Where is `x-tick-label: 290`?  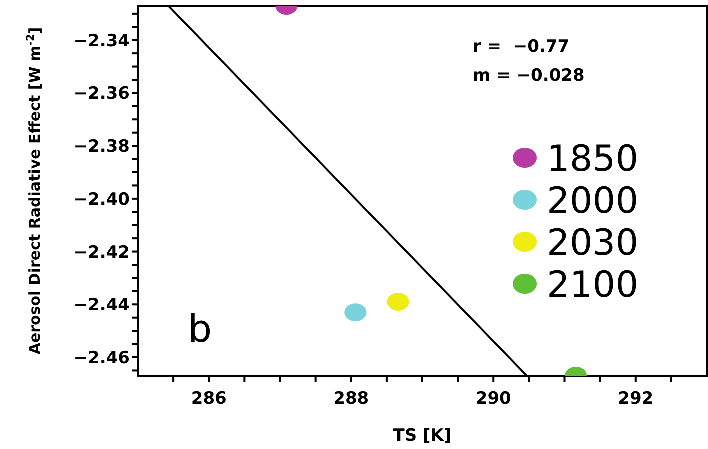
x-tick-label: 290 is located at coordinates (494, 399).